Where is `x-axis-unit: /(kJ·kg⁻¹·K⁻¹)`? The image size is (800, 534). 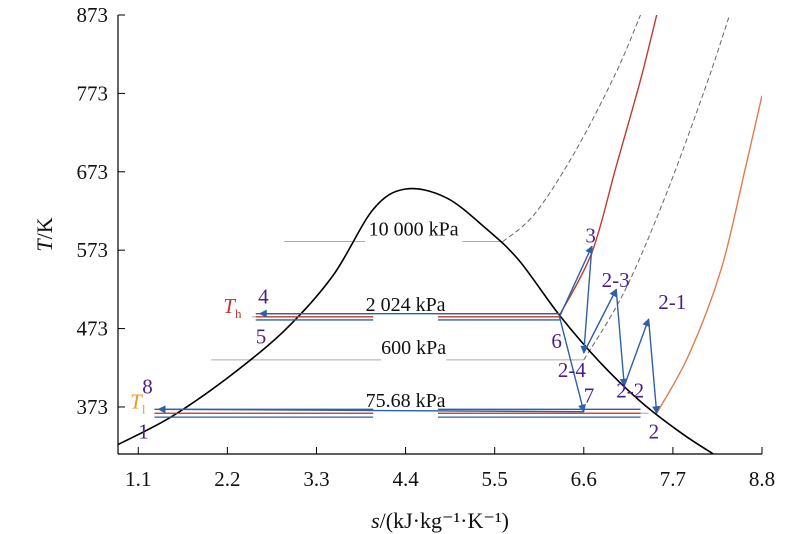
x-axis-unit: /(kJ·kg⁻¹·K⁻¹) is located at coordinates (444, 520).